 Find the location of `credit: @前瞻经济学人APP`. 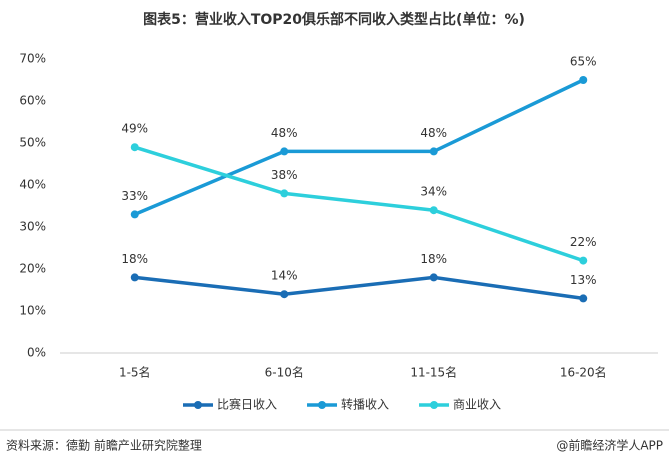

credit: @前瞻经济学人APP is located at coordinates (609, 445).